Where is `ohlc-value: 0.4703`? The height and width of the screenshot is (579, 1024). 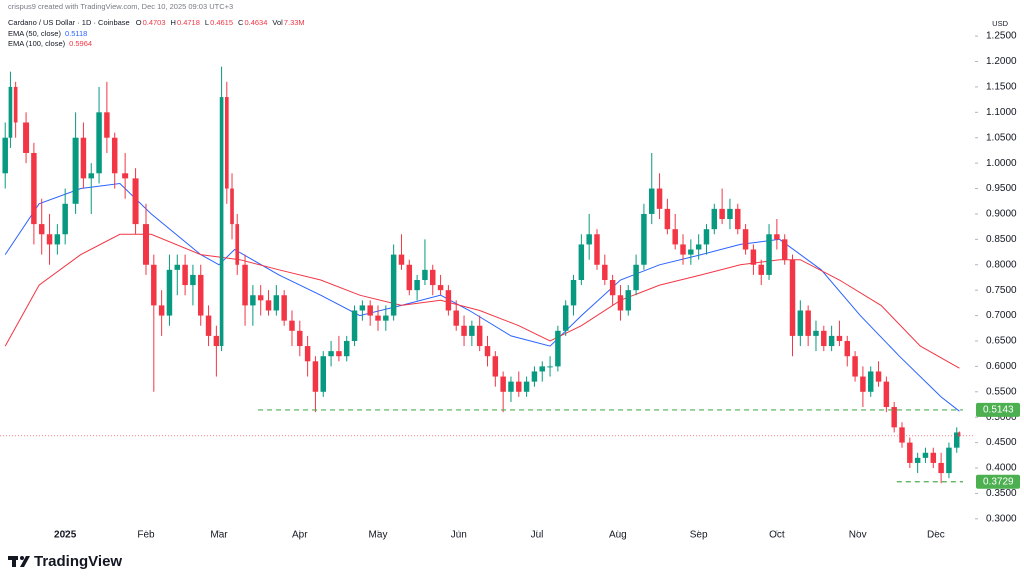
ohlc-value: 0.4703 is located at coordinates (154, 22).